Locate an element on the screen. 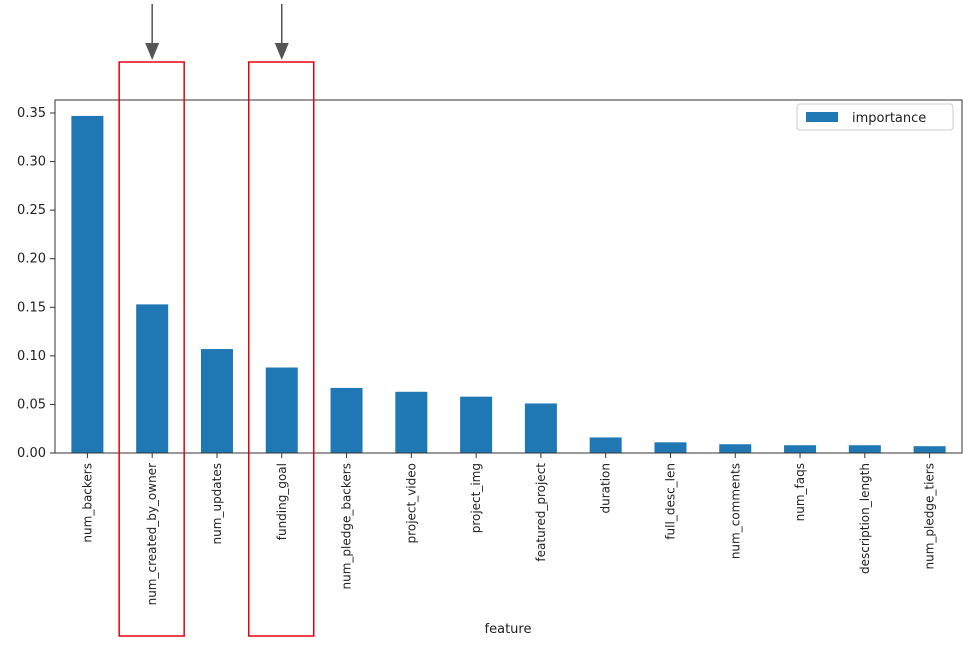 The width and height of the screenshot is (972, 648). bar-project_video is located at coordinates (411, 422).